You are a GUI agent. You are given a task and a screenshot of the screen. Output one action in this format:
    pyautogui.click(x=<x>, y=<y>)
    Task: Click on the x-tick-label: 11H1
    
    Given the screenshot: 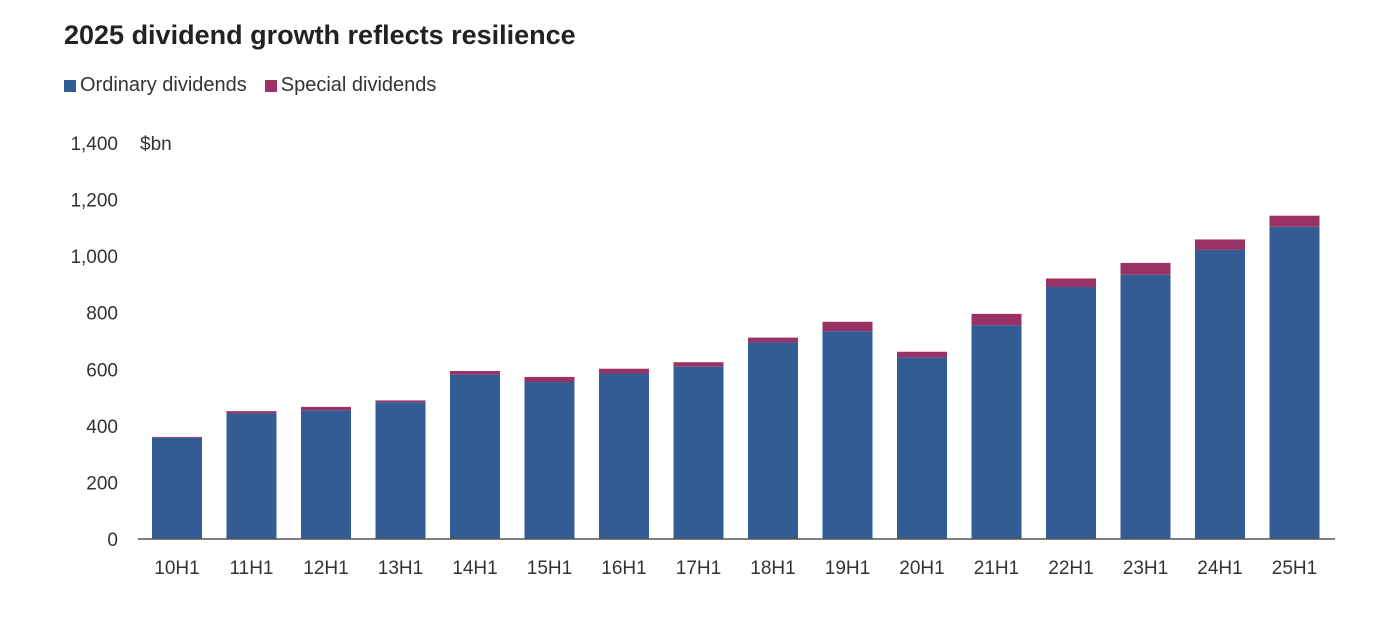 What is the action you would take?
    pyautogui.click(x=251, y=568)
    